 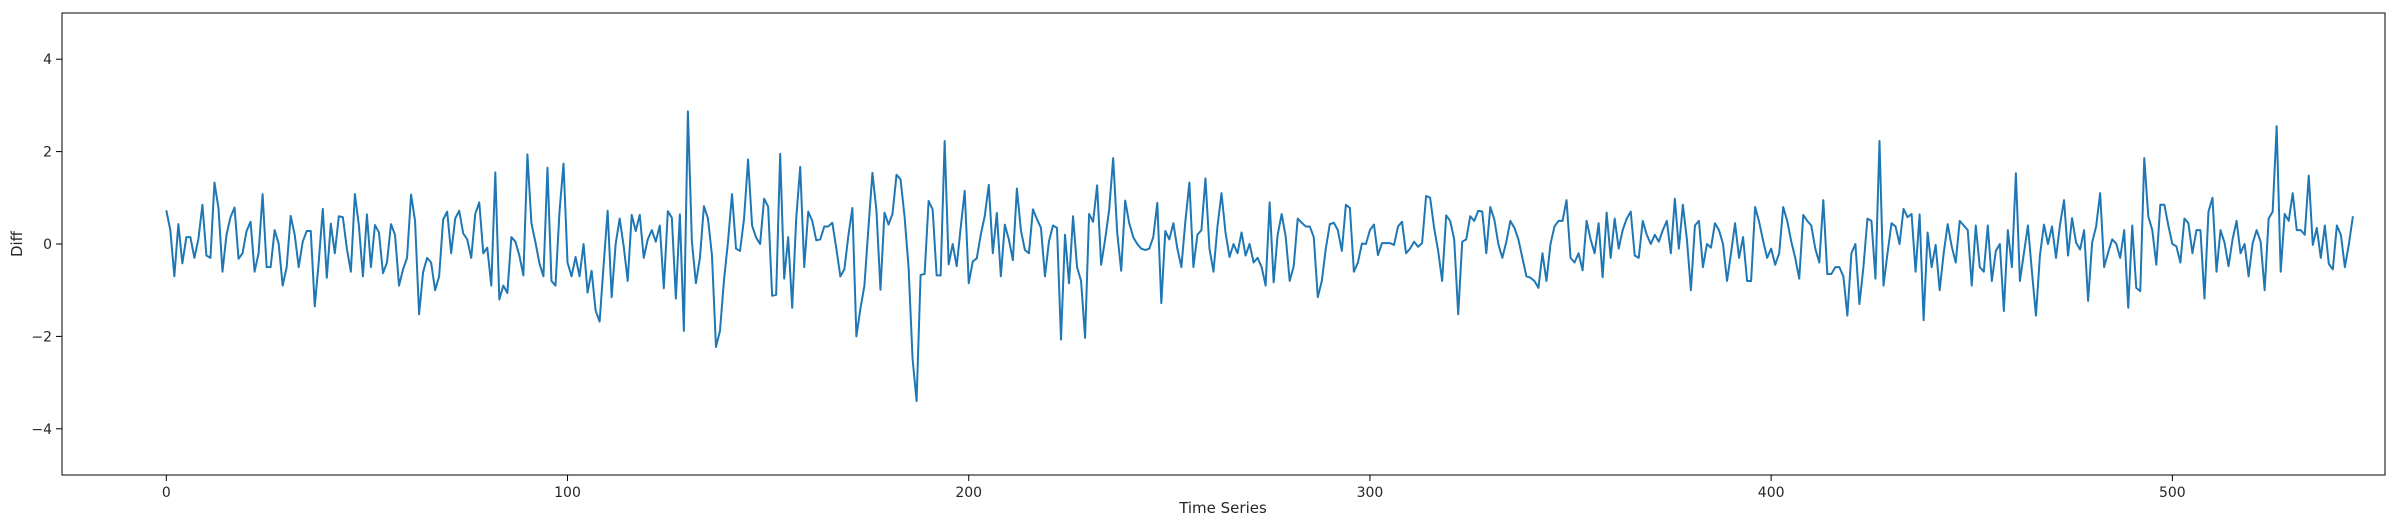 What do you see at coordinates (1370, 493) in the screenshot?
I see `x-tick-label: 300` at bounding box center [1370, 493].